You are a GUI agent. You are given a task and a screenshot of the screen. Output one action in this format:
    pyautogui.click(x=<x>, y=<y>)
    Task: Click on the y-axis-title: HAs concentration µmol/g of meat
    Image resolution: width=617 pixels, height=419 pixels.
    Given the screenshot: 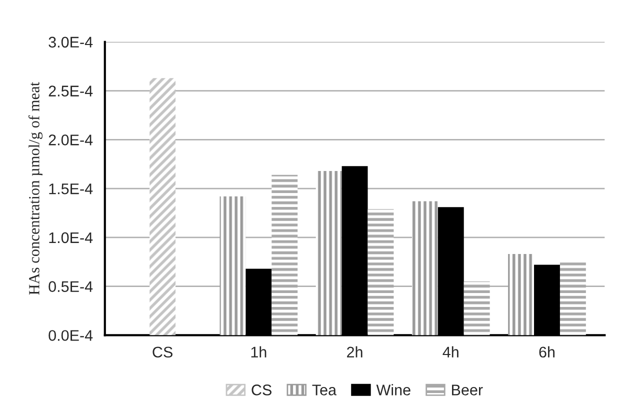 What is the action you would take?
    pyautogui.click(x=35, y=188)
    